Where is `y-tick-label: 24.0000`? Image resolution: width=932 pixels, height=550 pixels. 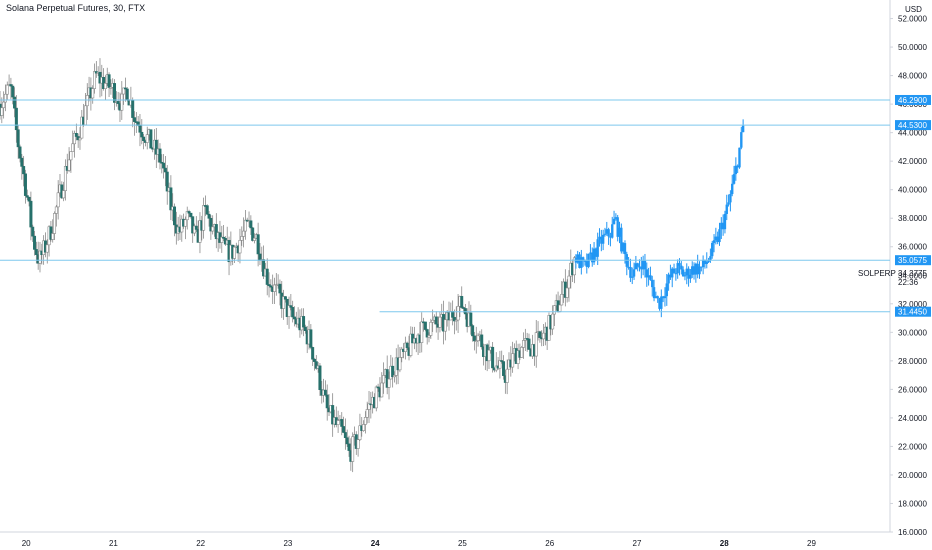 y-tick-label: 24.0000 is located at coordinates (912, 418).